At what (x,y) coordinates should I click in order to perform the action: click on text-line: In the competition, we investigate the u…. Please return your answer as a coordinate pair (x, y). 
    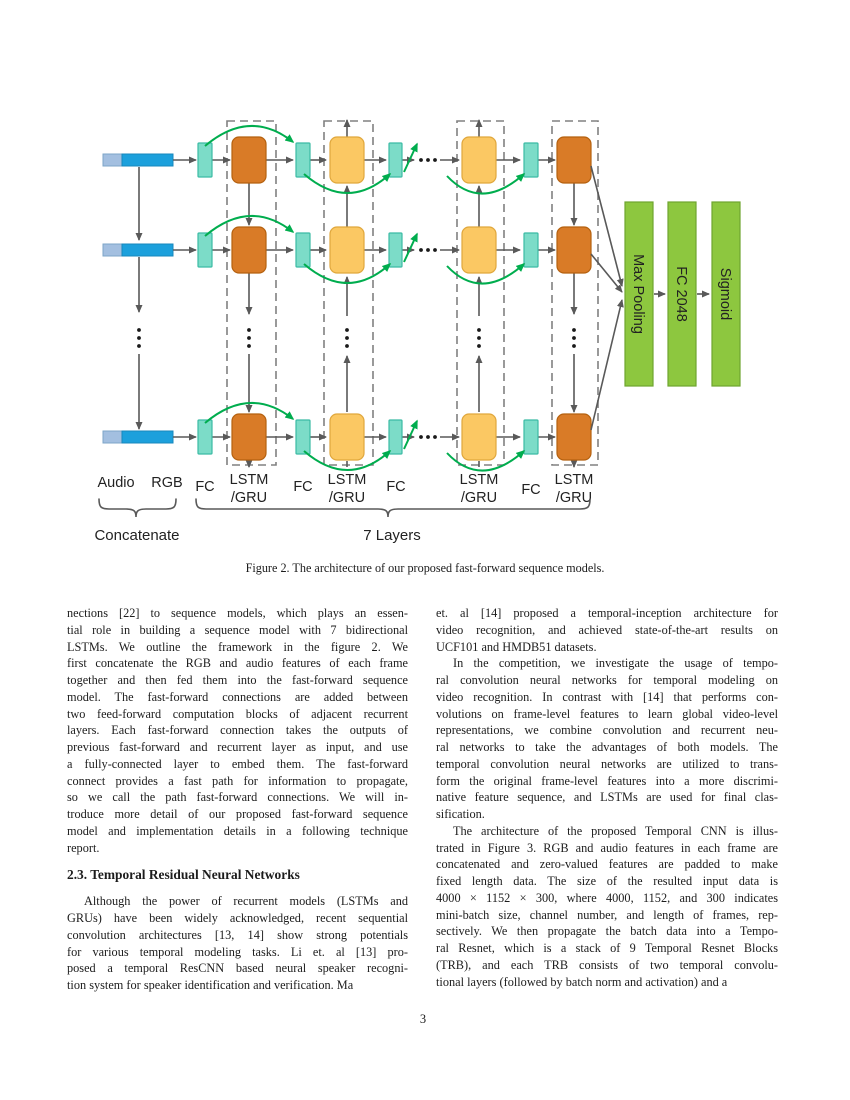
    Looking at the image, I should click on (615, 663).